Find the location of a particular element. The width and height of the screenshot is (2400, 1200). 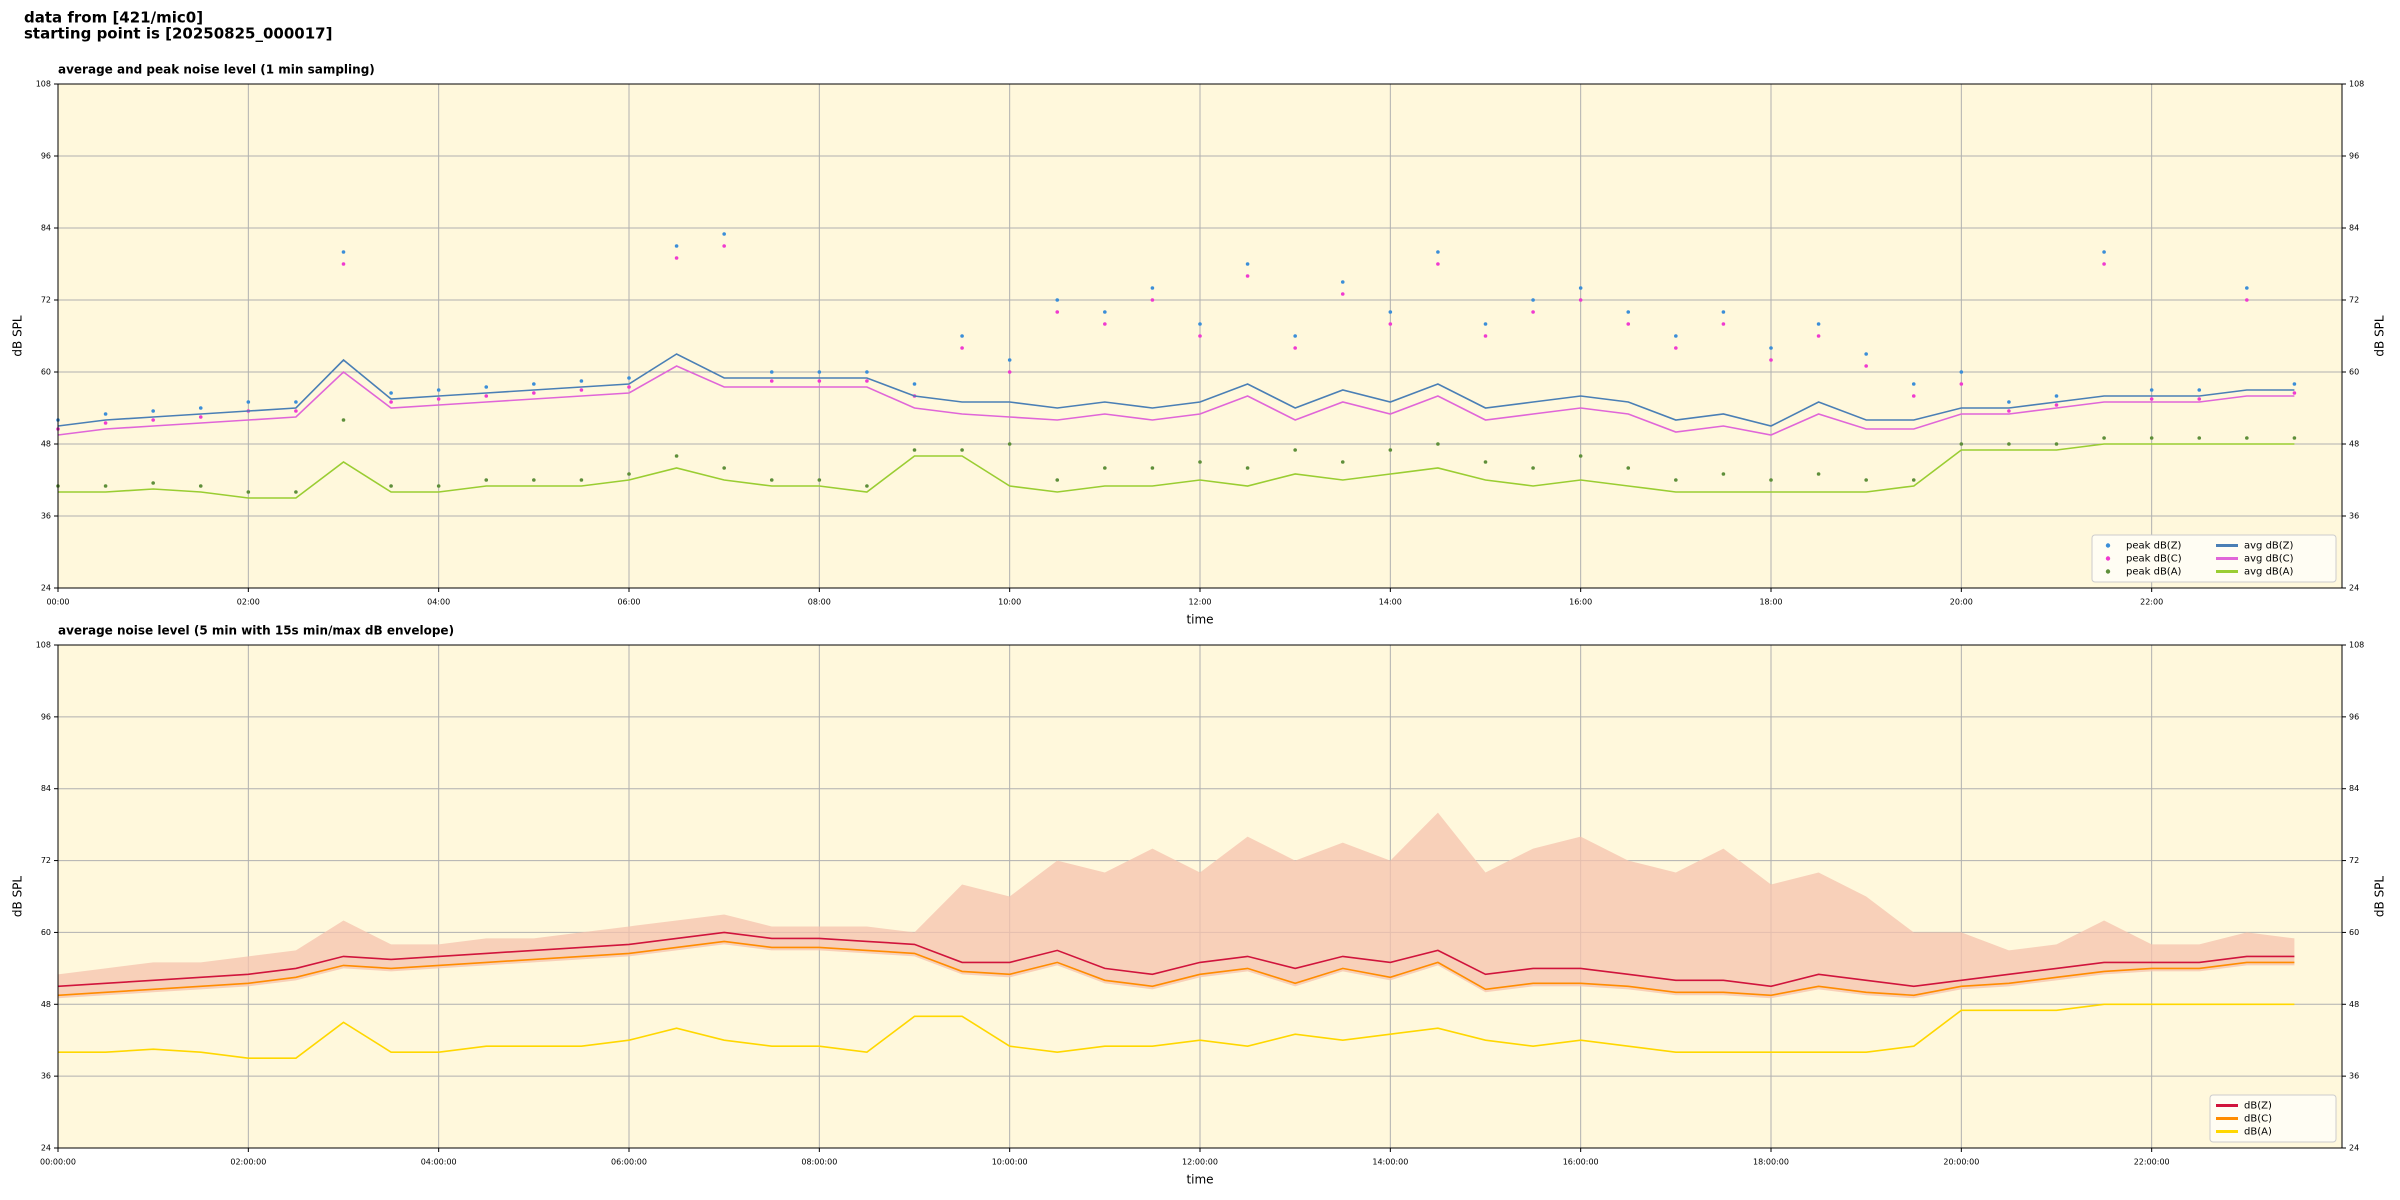

x-tick-label: 18:00 is located at coordinates (1770, 602).